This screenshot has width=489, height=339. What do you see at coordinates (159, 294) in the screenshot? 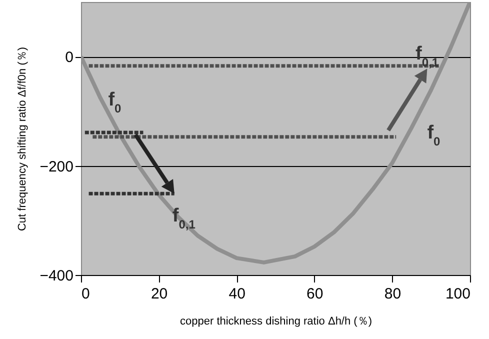
I see `x-tick-label: 20` at bounding box center [159, 294].